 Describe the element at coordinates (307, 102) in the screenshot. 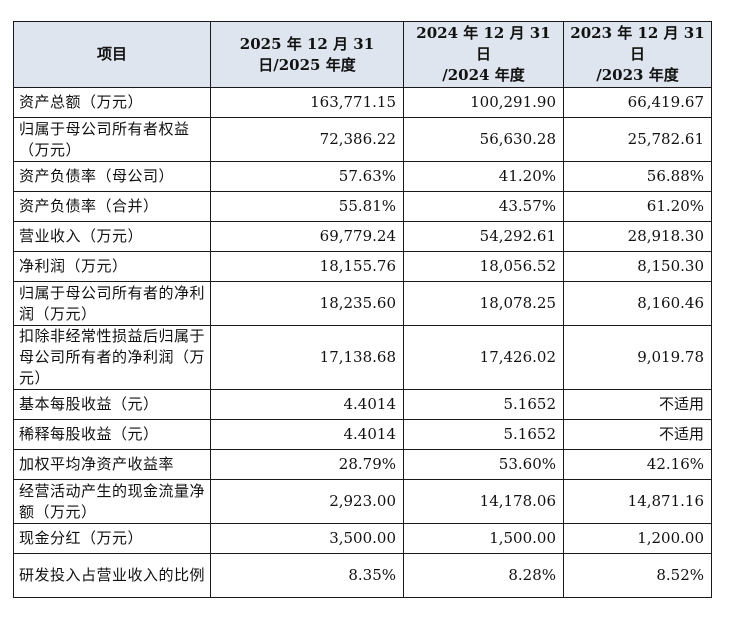

I see `cell-2025: 163,771.15` at that location.